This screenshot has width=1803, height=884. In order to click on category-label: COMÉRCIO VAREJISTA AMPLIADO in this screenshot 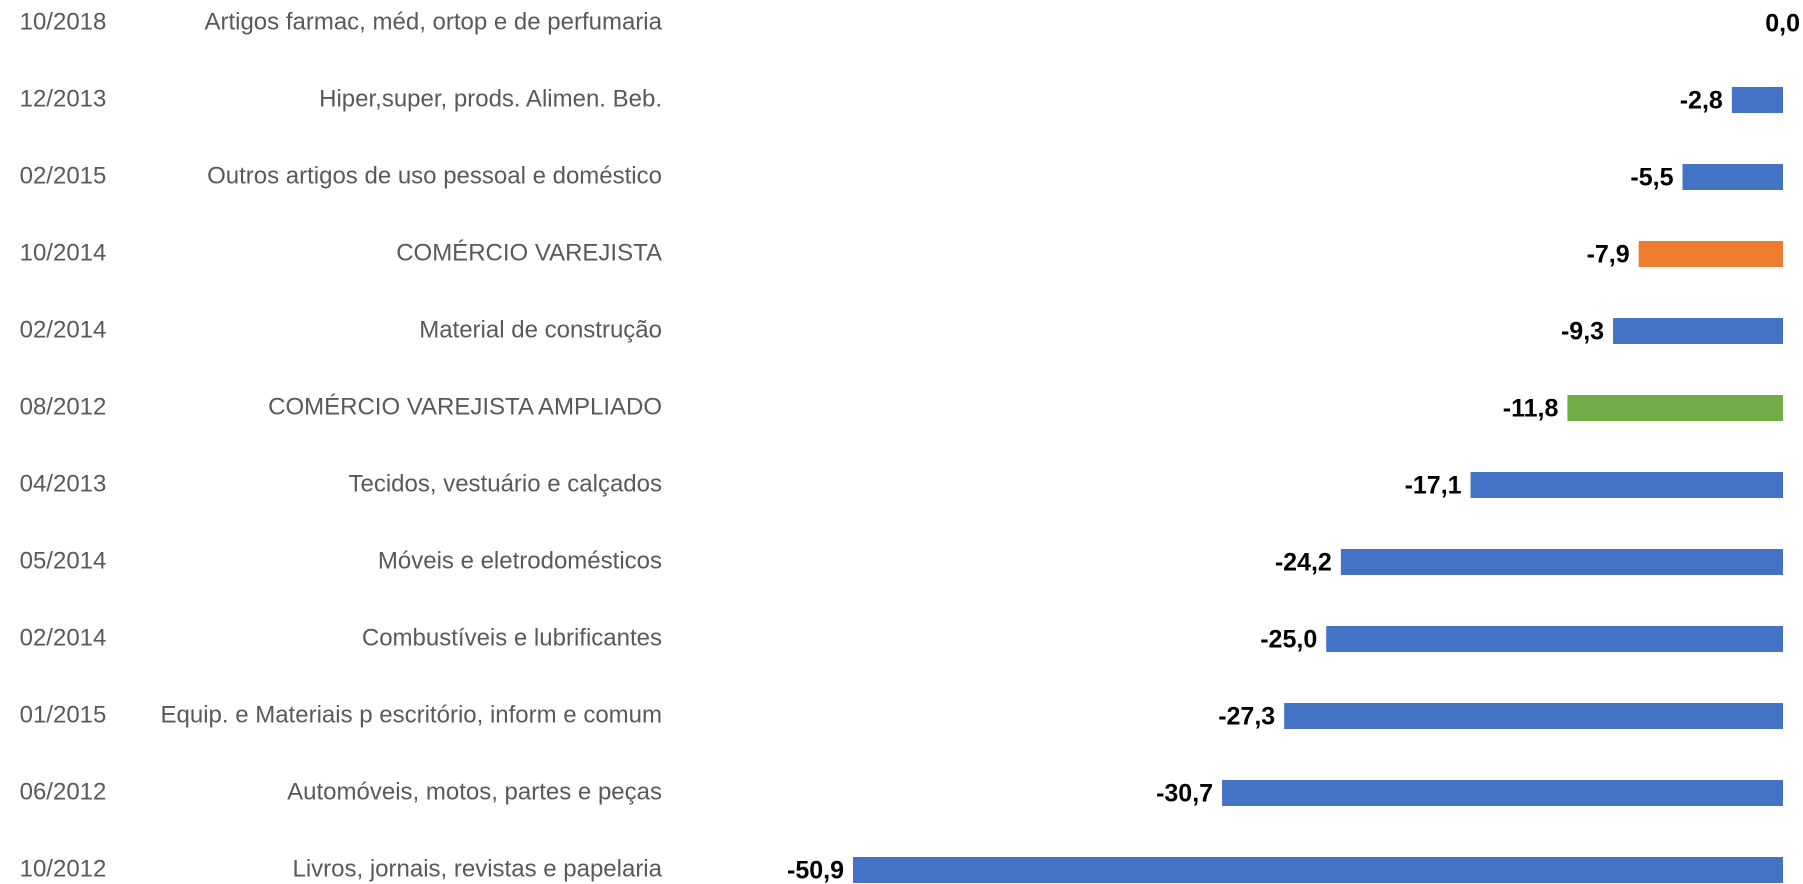, I will do `click(465, 406)`.